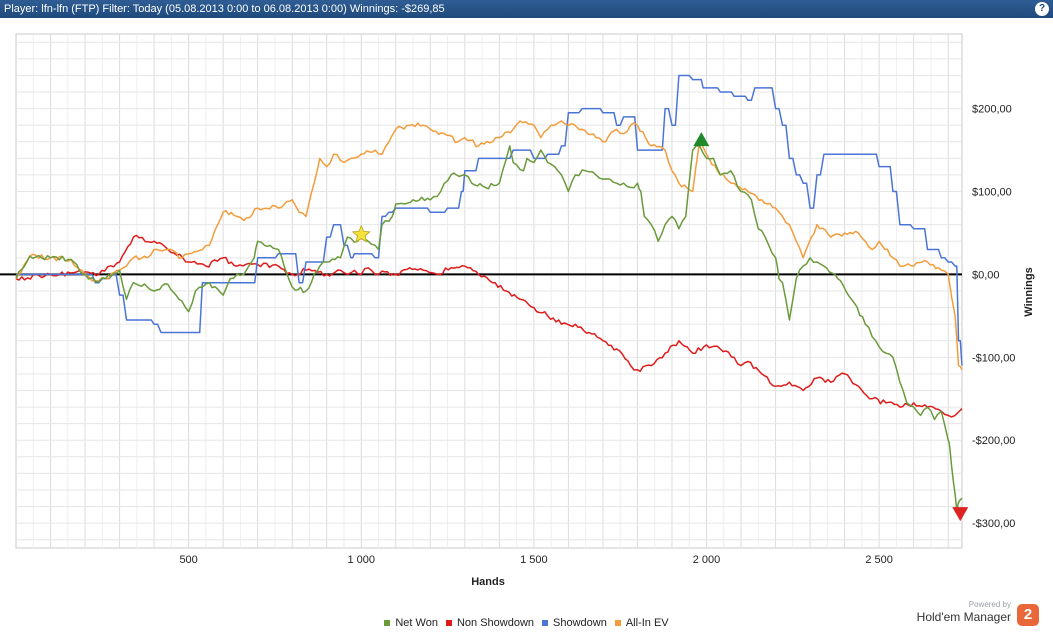 The image size is (1053, 637). What do you see at coordinates (188, 560) in the screenshot?
I see `x-tick-label: 500` at bounding box center [188, 560].